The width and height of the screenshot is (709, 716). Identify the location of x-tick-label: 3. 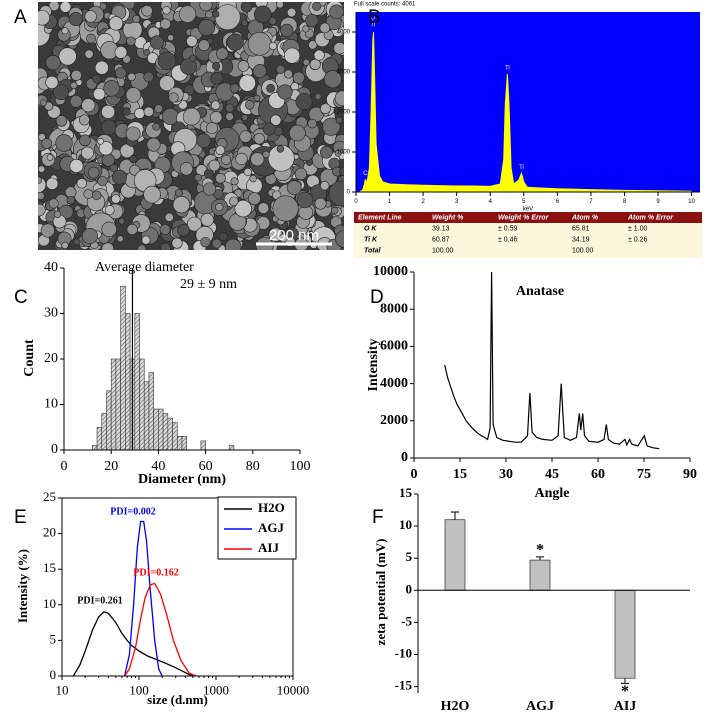
(457, 202).